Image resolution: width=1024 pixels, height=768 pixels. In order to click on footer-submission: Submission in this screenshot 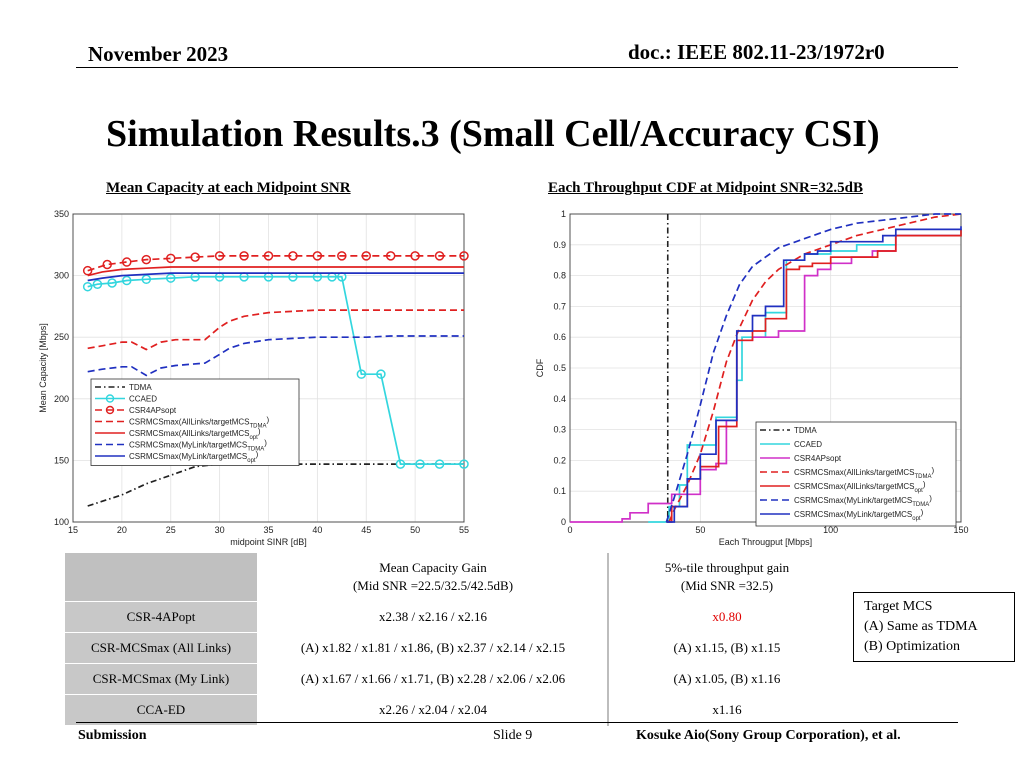, I will do `click(112, 735)`.